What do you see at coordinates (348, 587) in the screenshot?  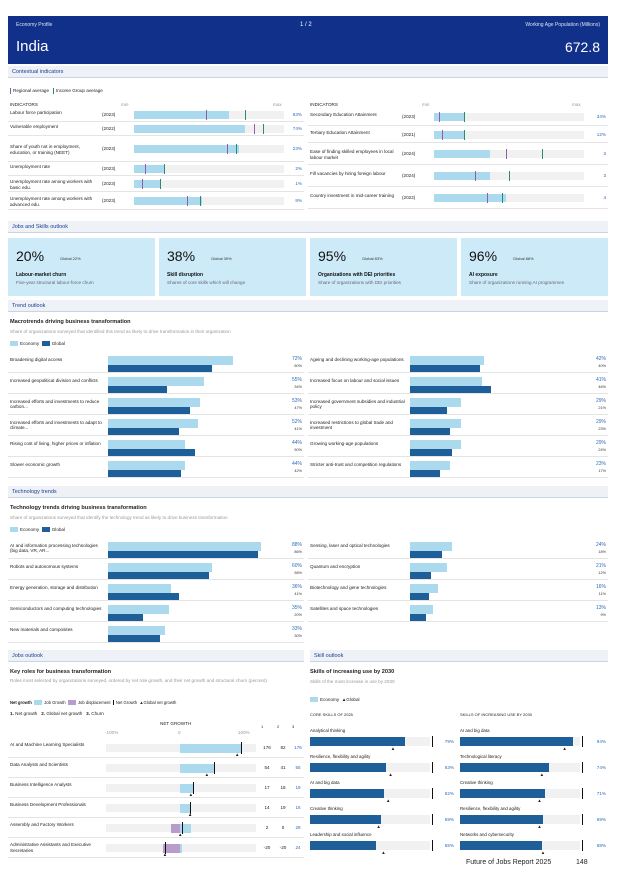 I see `trend-label: Biotechnology and gene technologies` at bounding box center [348, 587].